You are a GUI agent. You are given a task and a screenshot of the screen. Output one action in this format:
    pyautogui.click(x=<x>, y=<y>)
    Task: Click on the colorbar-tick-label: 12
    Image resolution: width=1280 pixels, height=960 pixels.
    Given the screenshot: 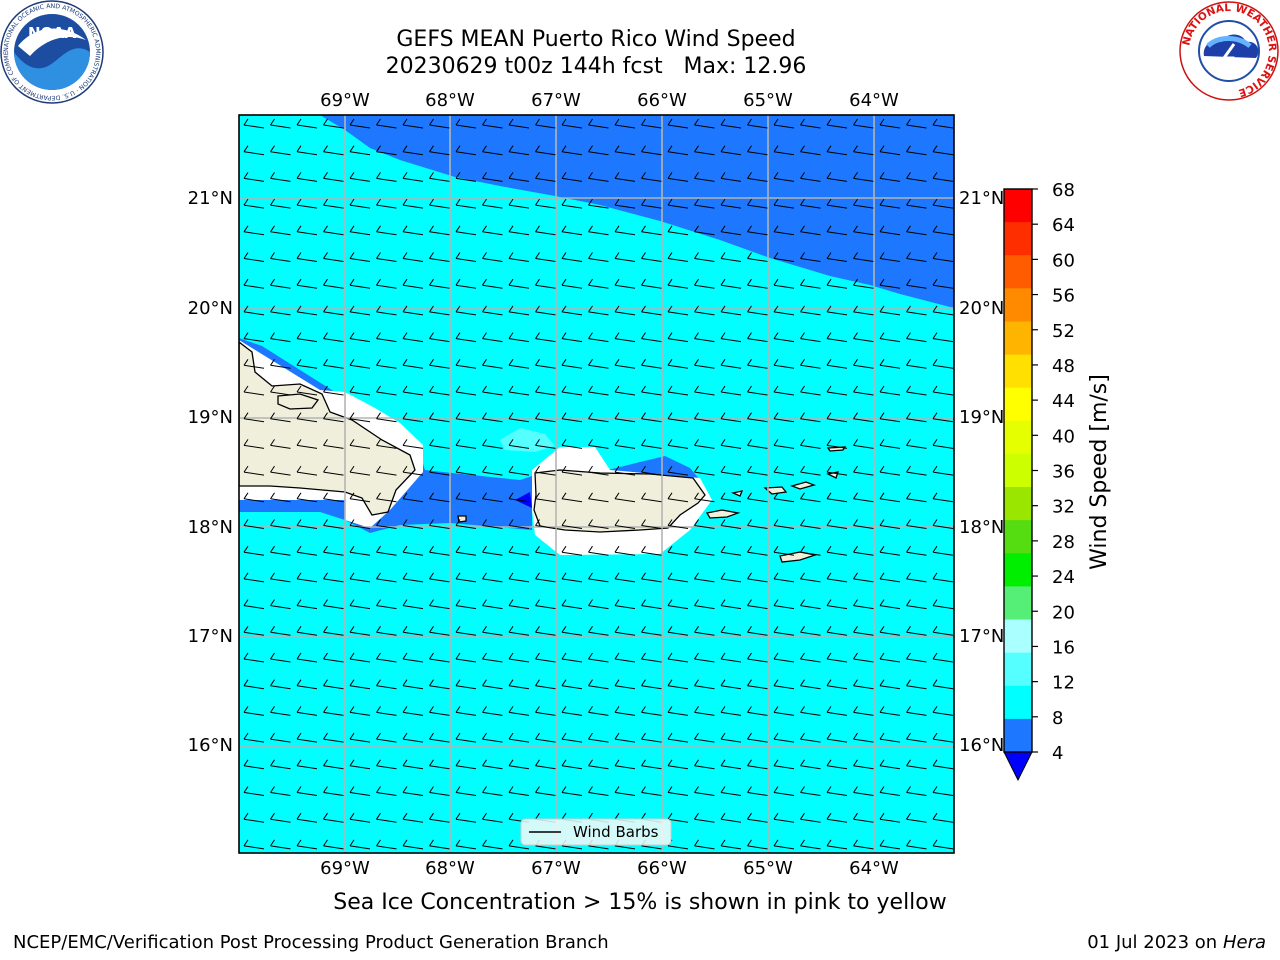 What is the action you would take?
    pyautogui.click(x=1063, y=683)
    